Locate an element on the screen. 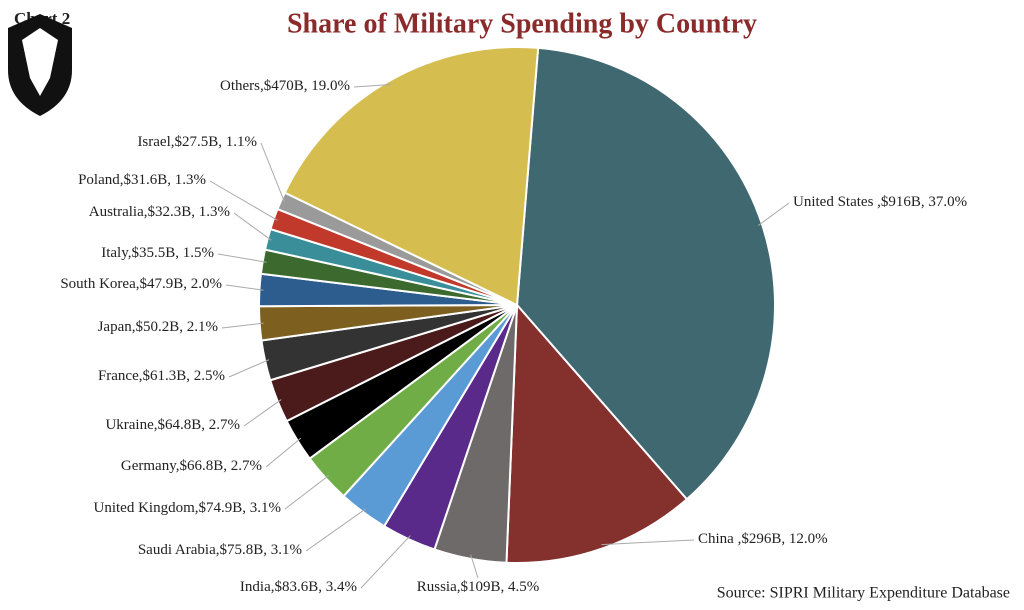 This screenshot has width=1024, height=610. data-label: South Korea,$47.9B, 2.0% is located at coordinates (141, 284).